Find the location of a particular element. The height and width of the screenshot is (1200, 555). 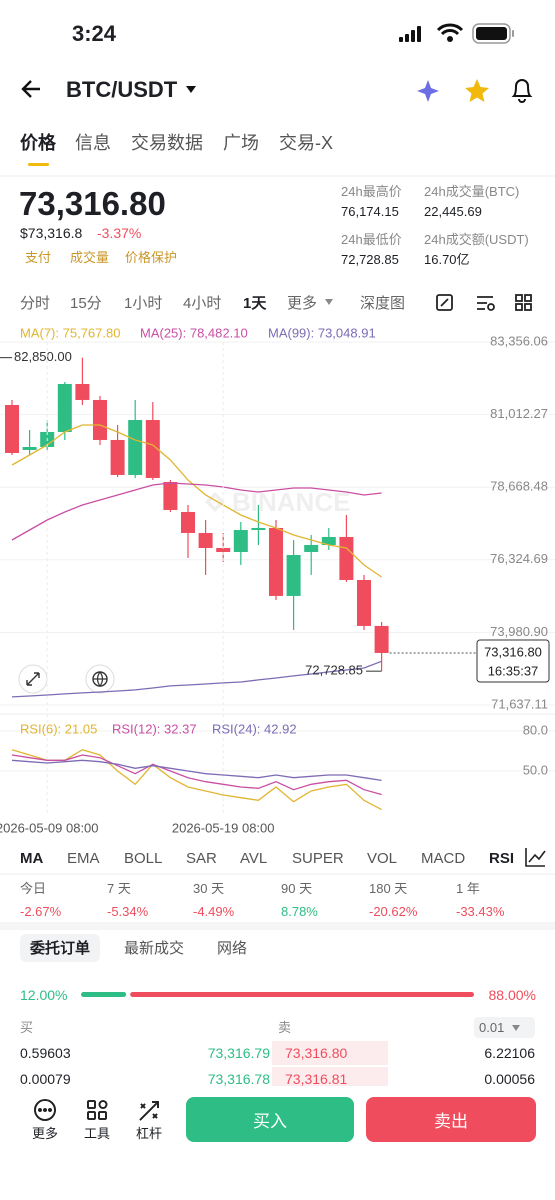

ma-legend: MA(25): 78,482.10 is located at coordinates (194, 332).